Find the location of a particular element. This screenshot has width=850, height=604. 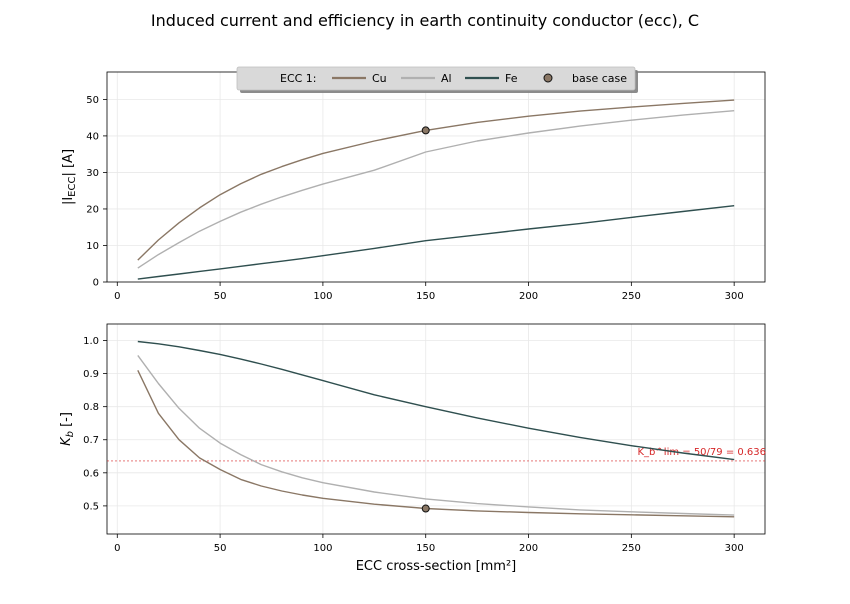

current-x-tick-label: 200 is located at coordinates (528, 296).